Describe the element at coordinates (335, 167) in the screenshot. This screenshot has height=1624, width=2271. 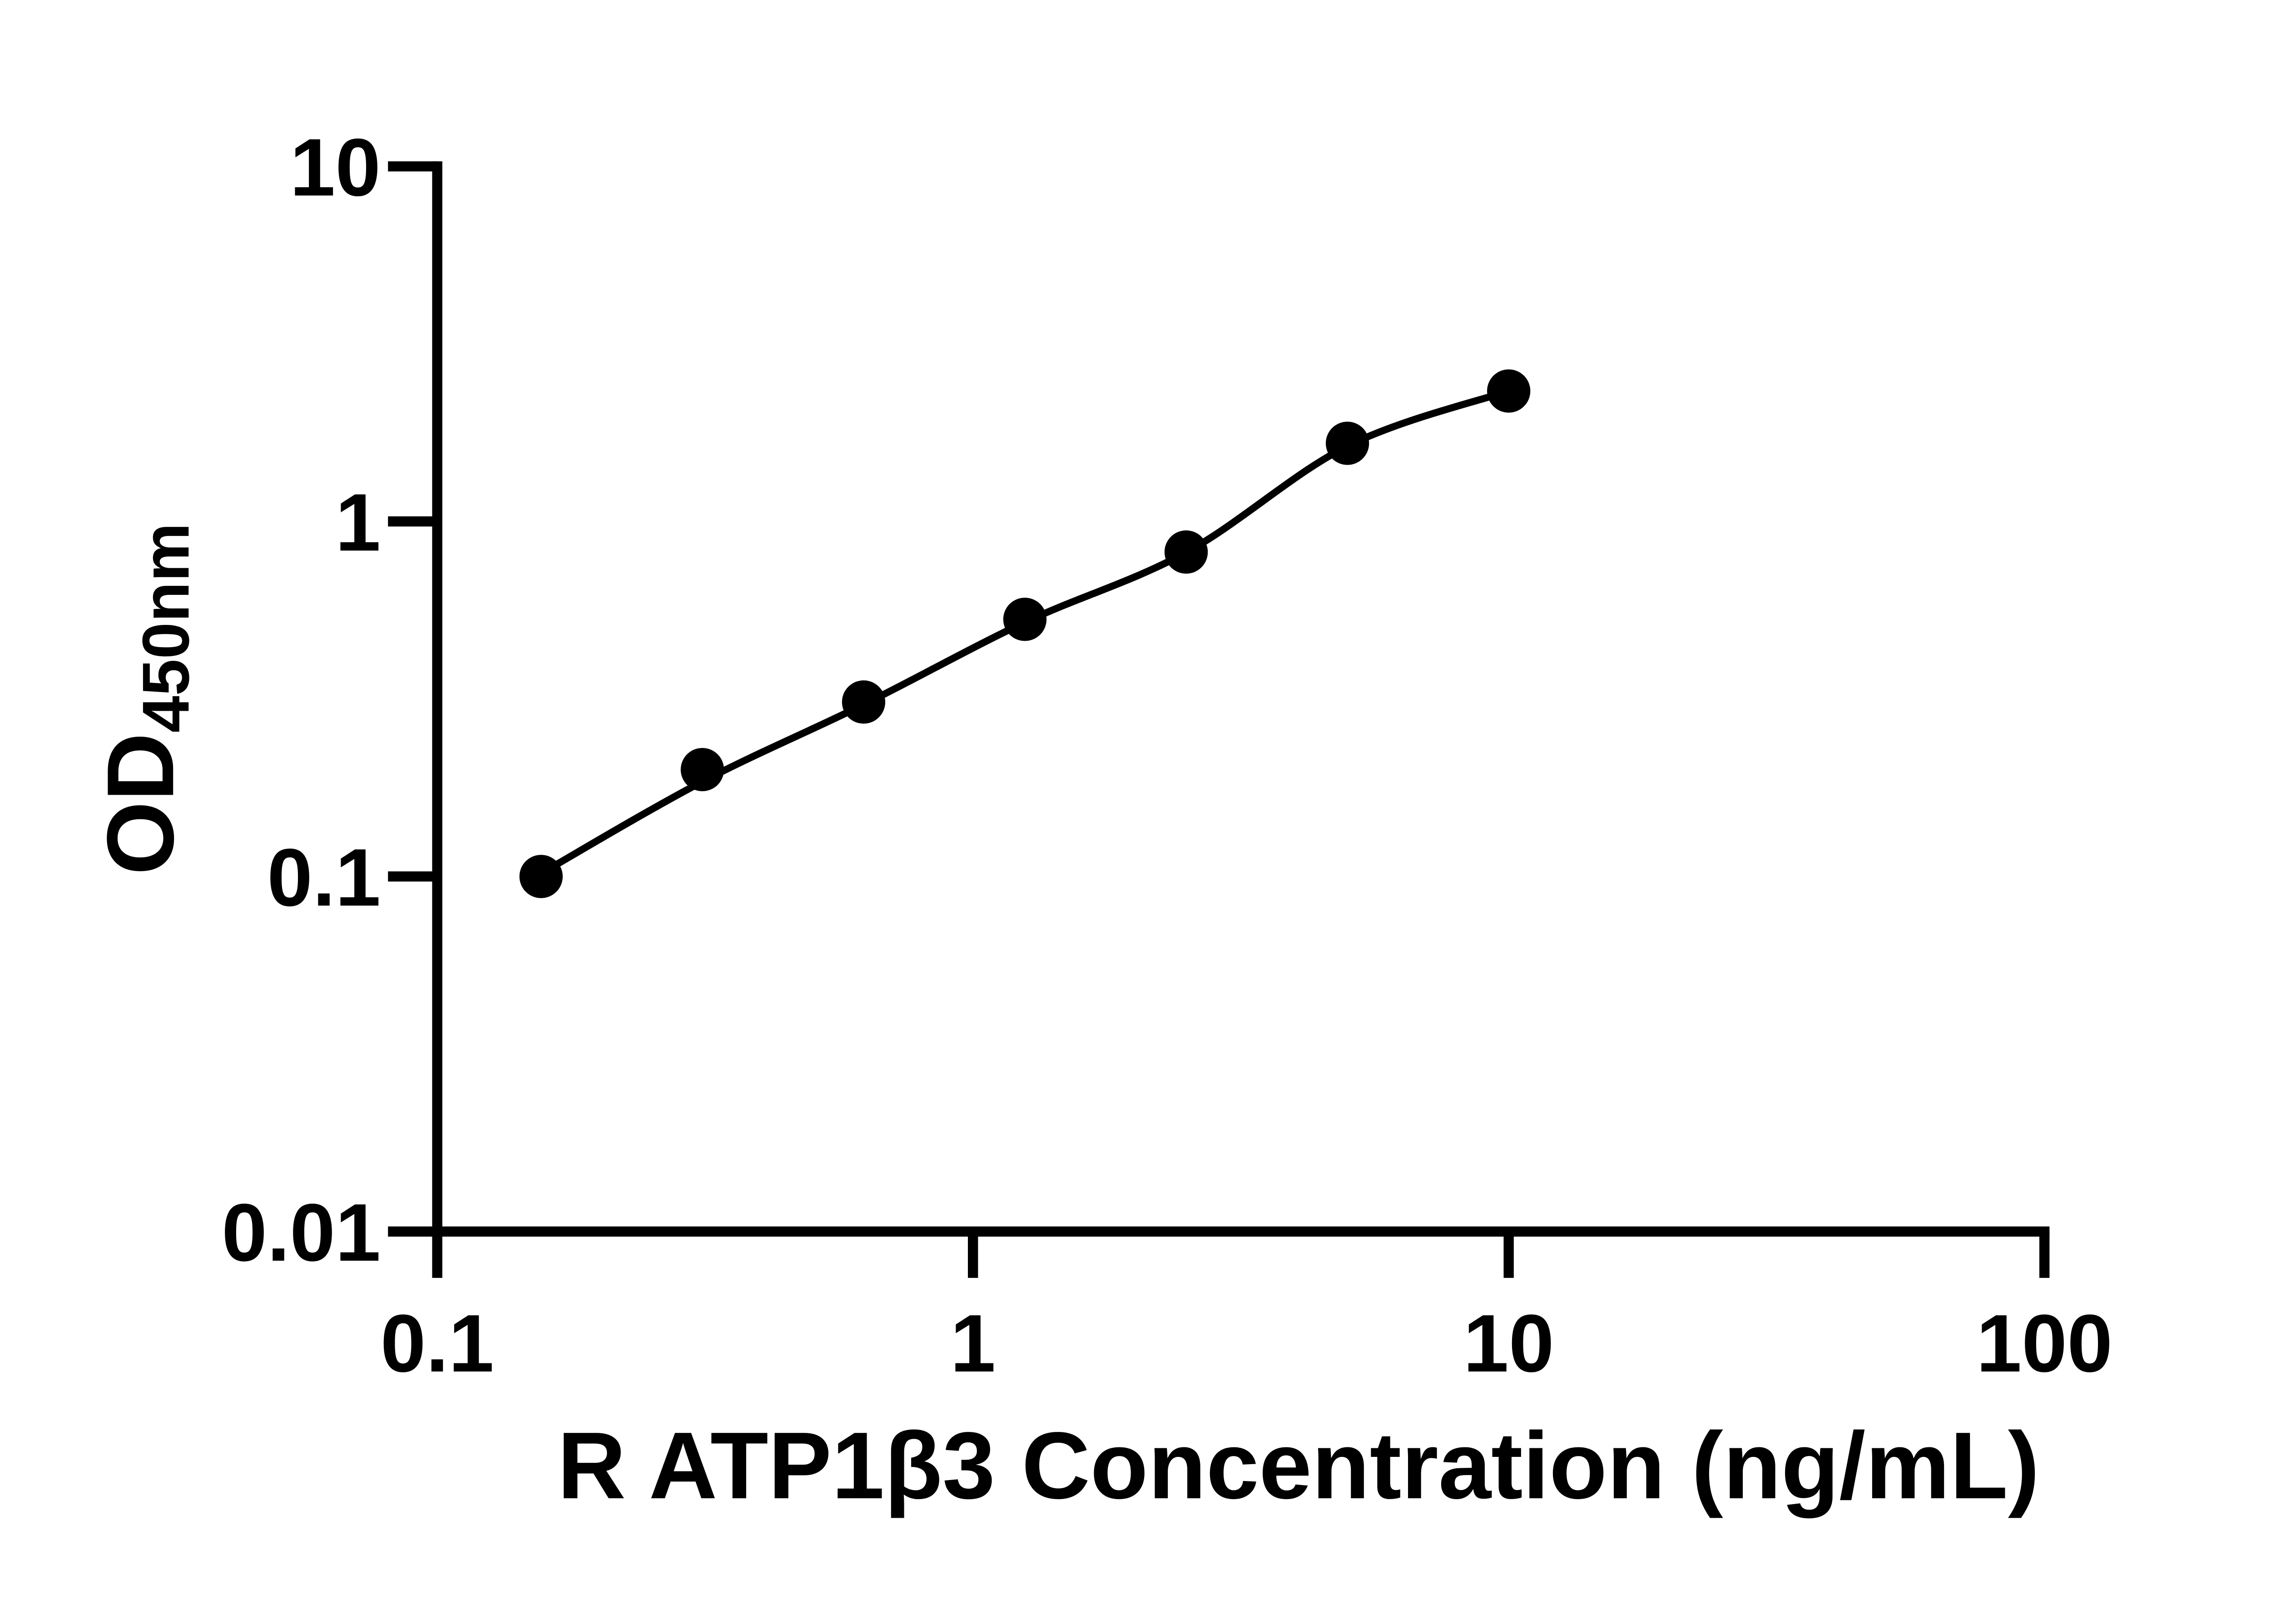
I see `y-tick-label-10: 10` at that location.